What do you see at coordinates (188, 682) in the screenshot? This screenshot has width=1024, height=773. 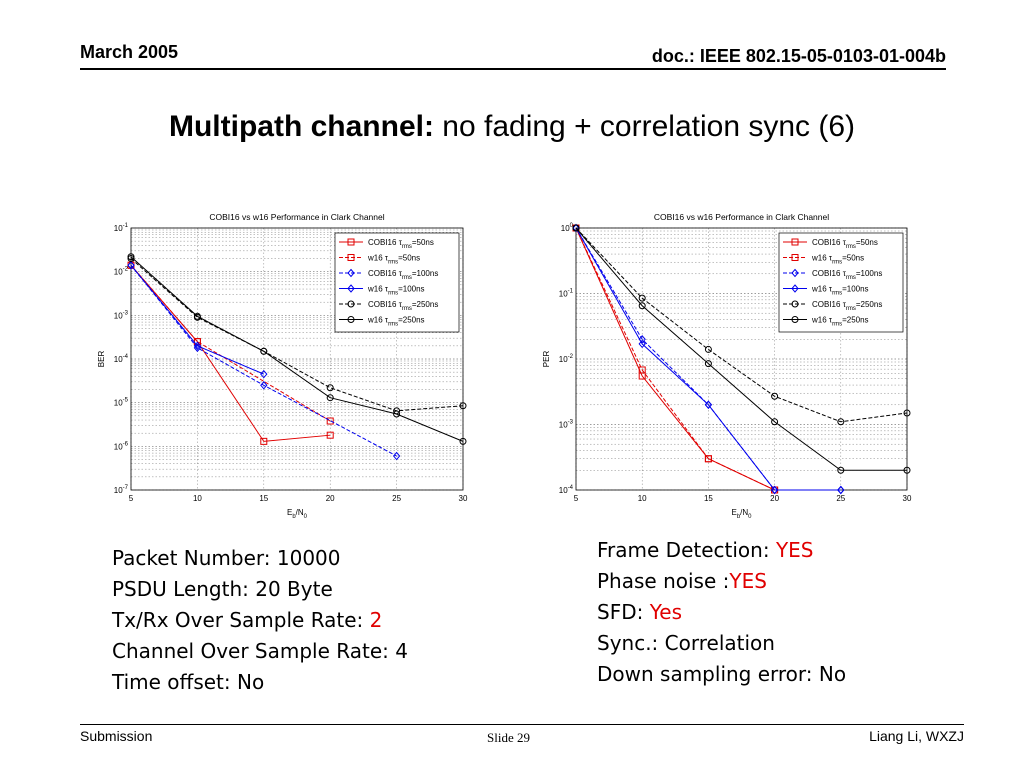 I see `time-offset-text: Time offset: No` at bounding box center [188, 682].